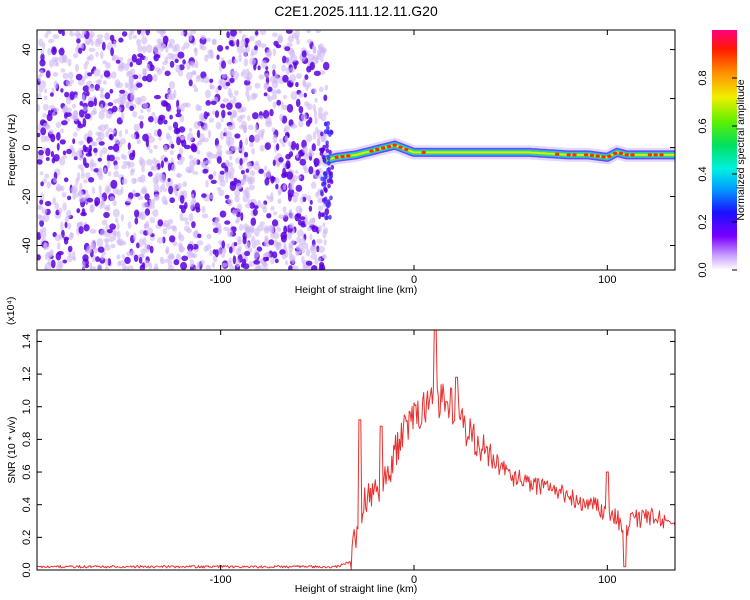 The width and height of the screenshot is (750, 600). Describe the element at coordinates (626, 155) in the screenshot. I see `track-peak-point` at that location.